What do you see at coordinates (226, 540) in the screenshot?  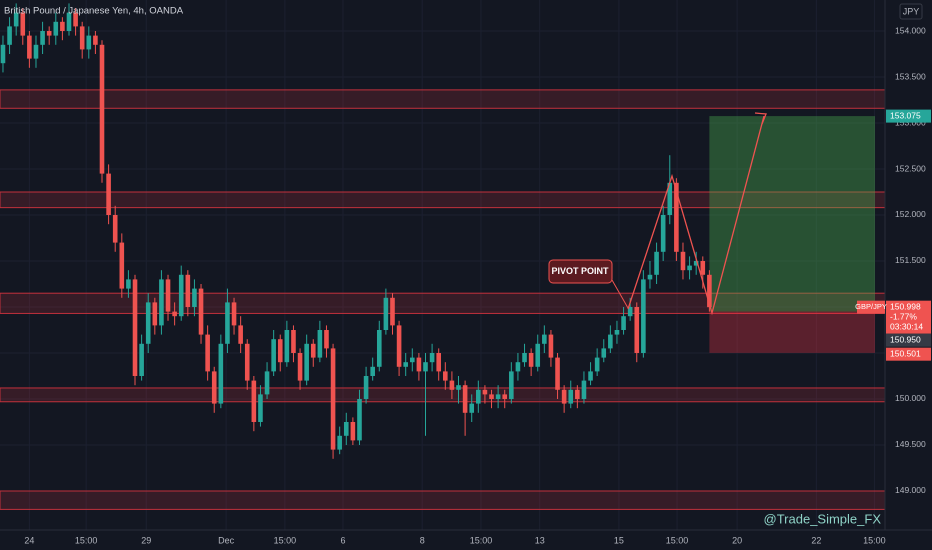 I see `x-tick-label: Dec` at bounding box center [226, 540].